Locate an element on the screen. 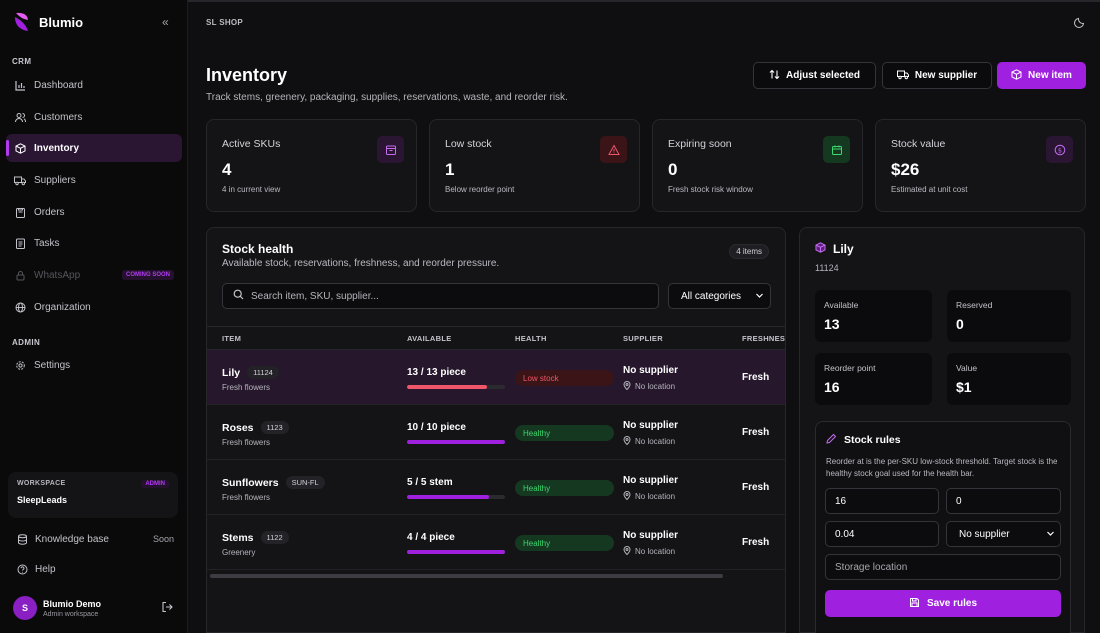 The image size is (1100, 633). logo: Blumio is located at coordinates (48, 22).